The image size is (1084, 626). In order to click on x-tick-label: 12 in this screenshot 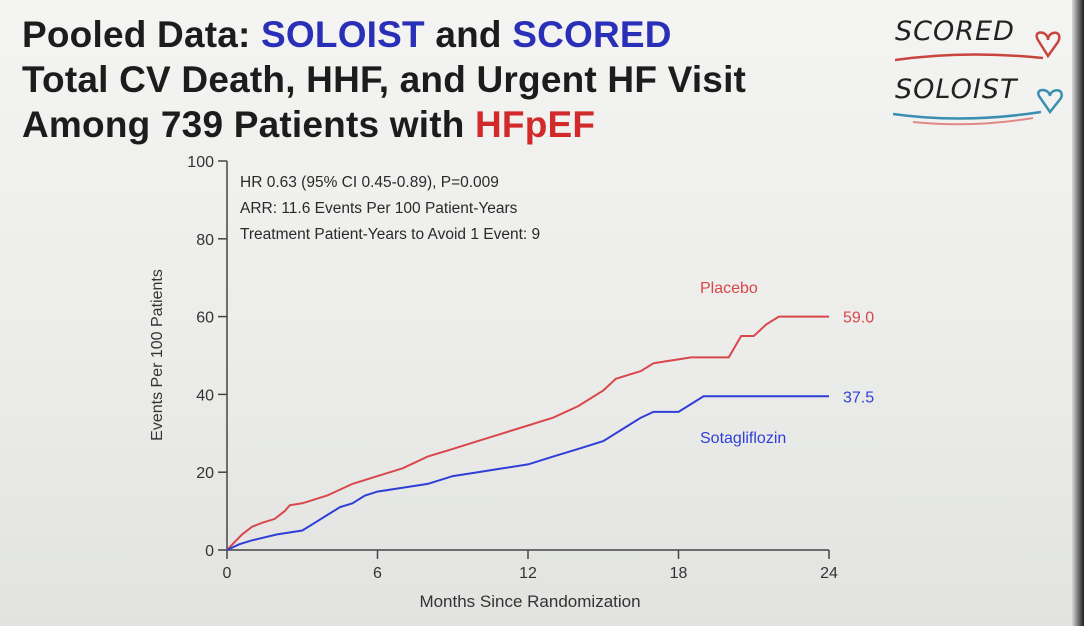, I will do `click(528, 573)`.